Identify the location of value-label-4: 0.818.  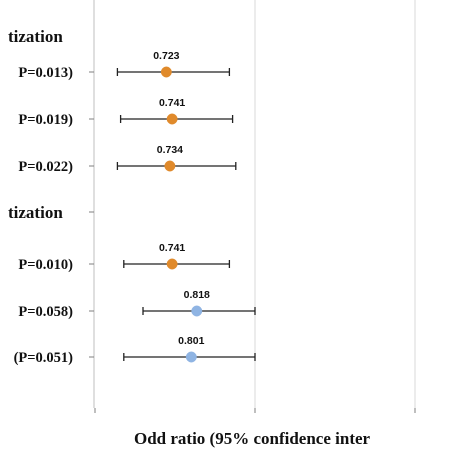
(197, 295).